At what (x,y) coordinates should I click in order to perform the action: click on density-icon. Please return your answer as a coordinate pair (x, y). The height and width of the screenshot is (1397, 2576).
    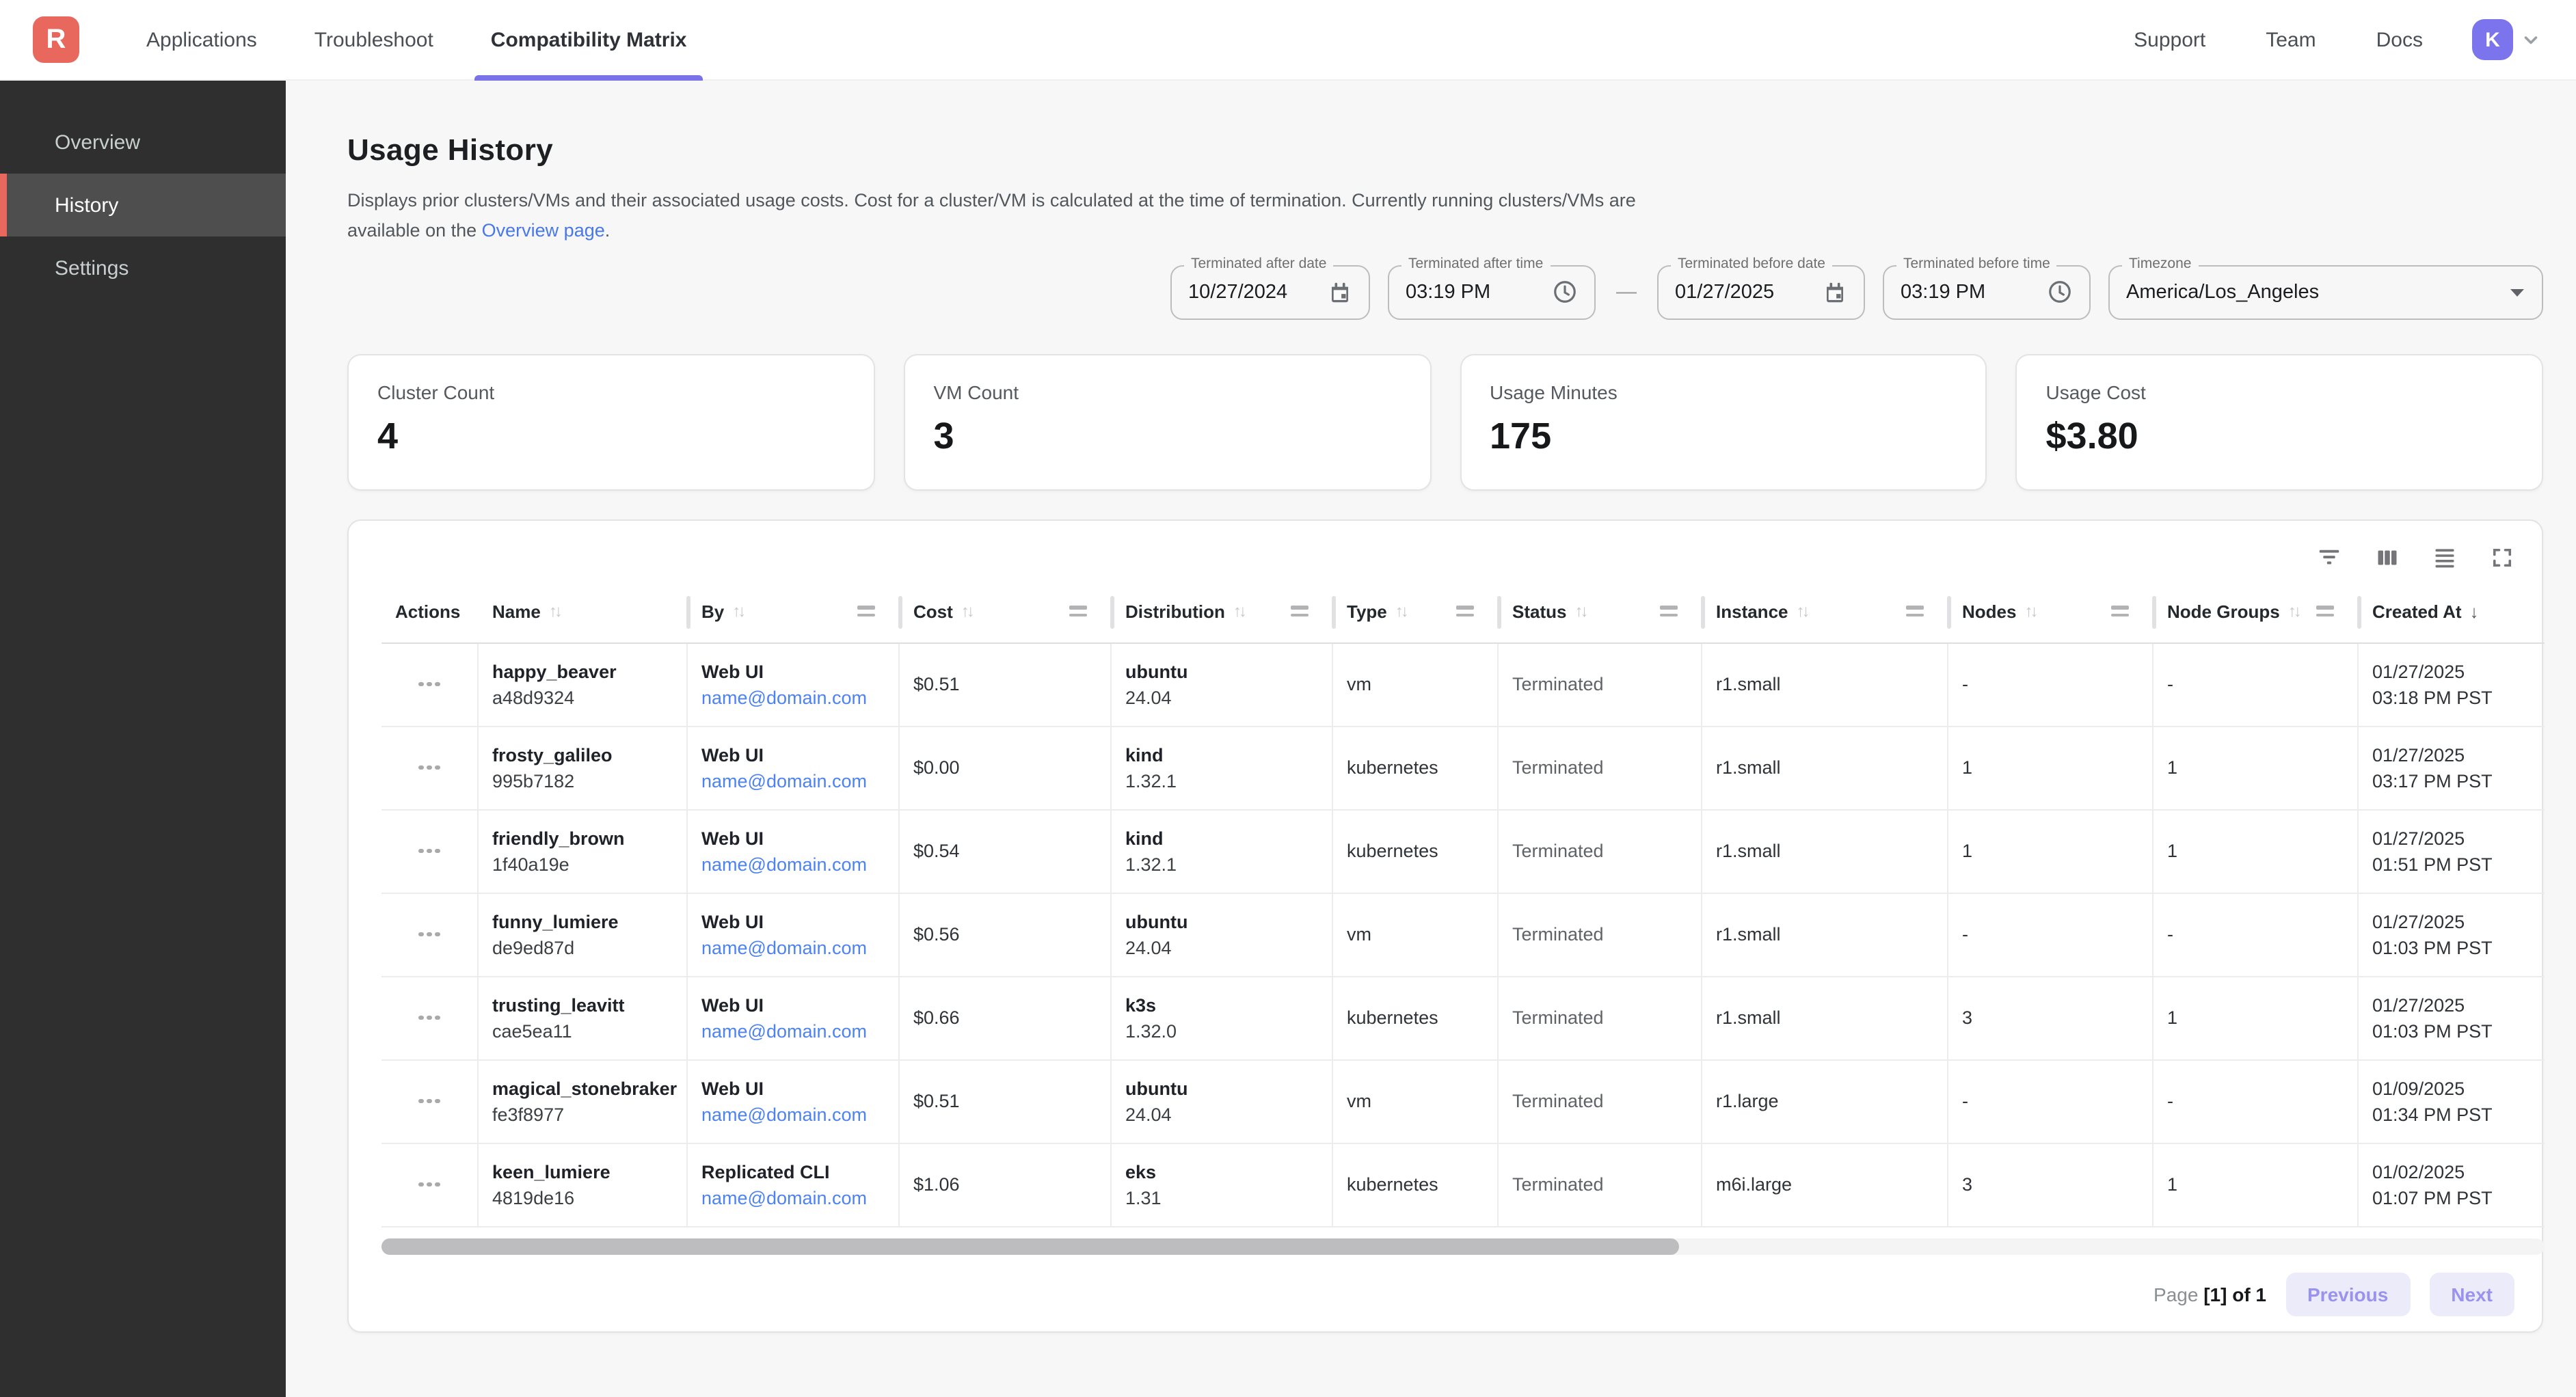
    Looking at the image, I should click on (2444, 557).